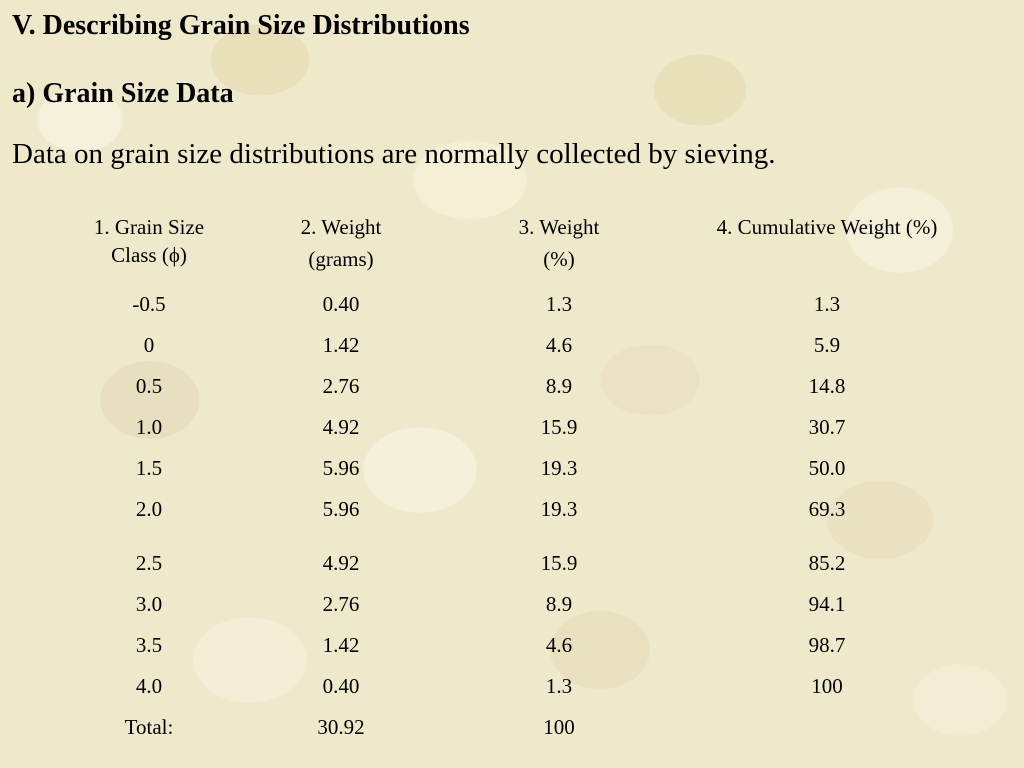 The image size is (1024, 768). I want to click on table-cell: 3.5, so click(149, 645).